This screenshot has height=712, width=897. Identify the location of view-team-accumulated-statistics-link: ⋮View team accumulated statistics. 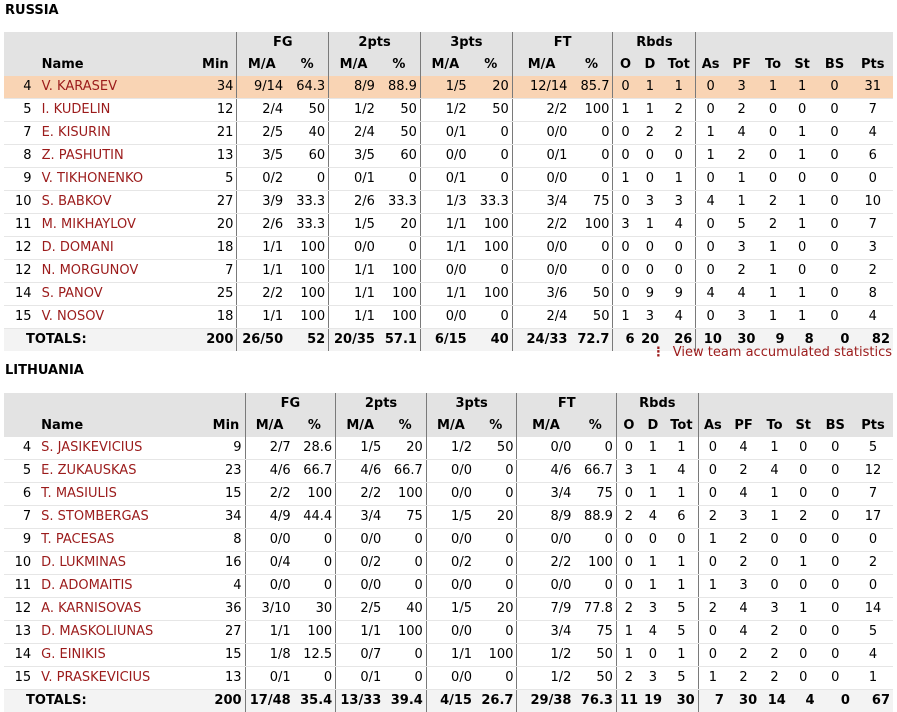
(772, 352).